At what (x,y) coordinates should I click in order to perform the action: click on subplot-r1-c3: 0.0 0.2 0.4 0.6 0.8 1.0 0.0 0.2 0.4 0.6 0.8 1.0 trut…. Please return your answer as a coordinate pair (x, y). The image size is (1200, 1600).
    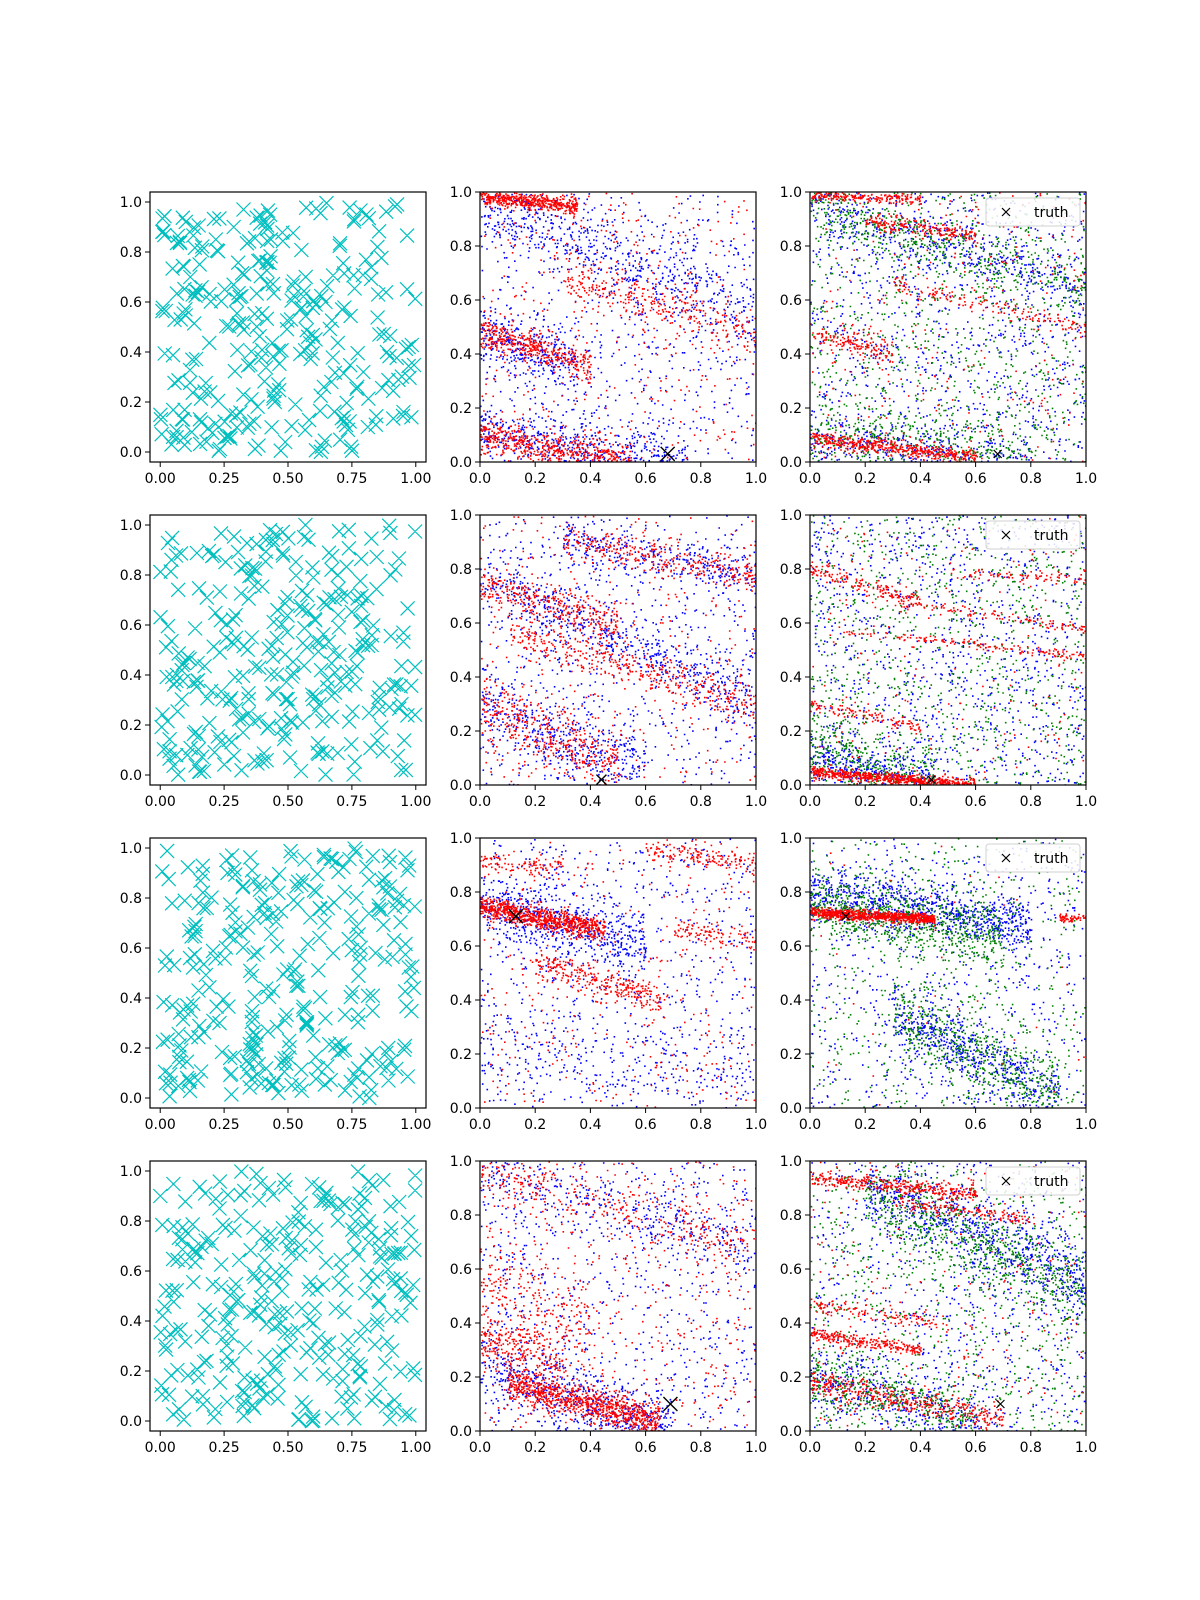
    Looking at the image, I should click on (938, 336).